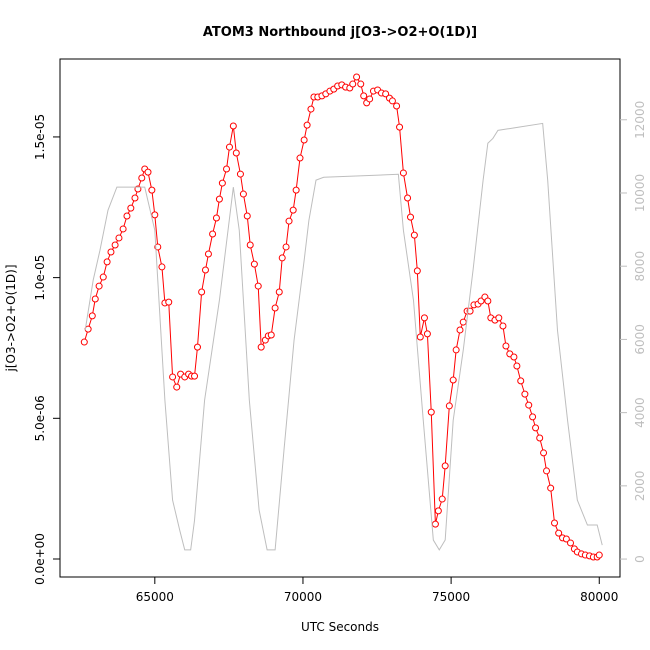  Describe the element at coordinates (340, 627) in the screenshot. I see `x-axis-label: UTC Seconds` at that location.